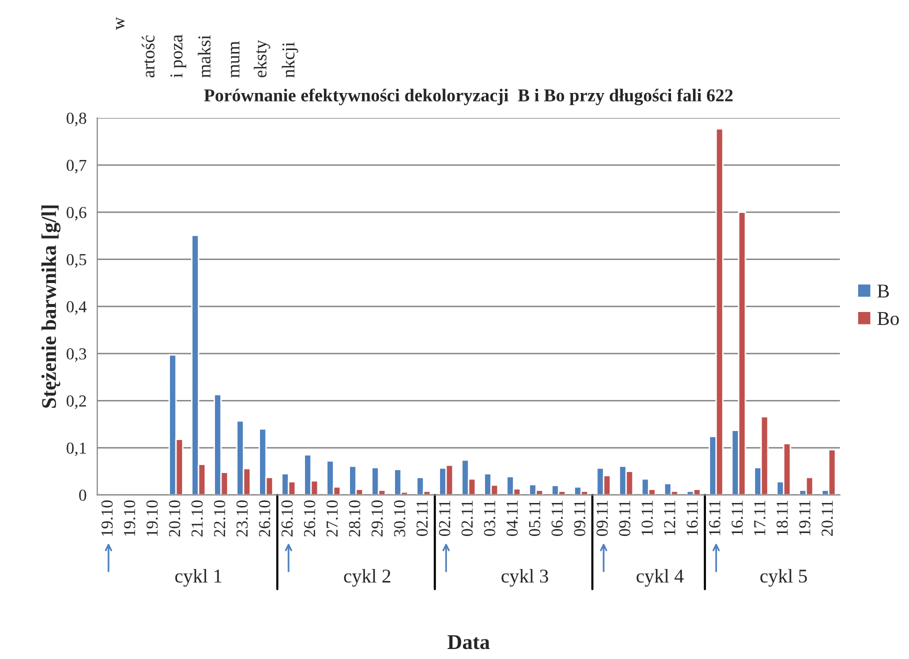  I want to click on text: cykl 4, so click(660, 577).